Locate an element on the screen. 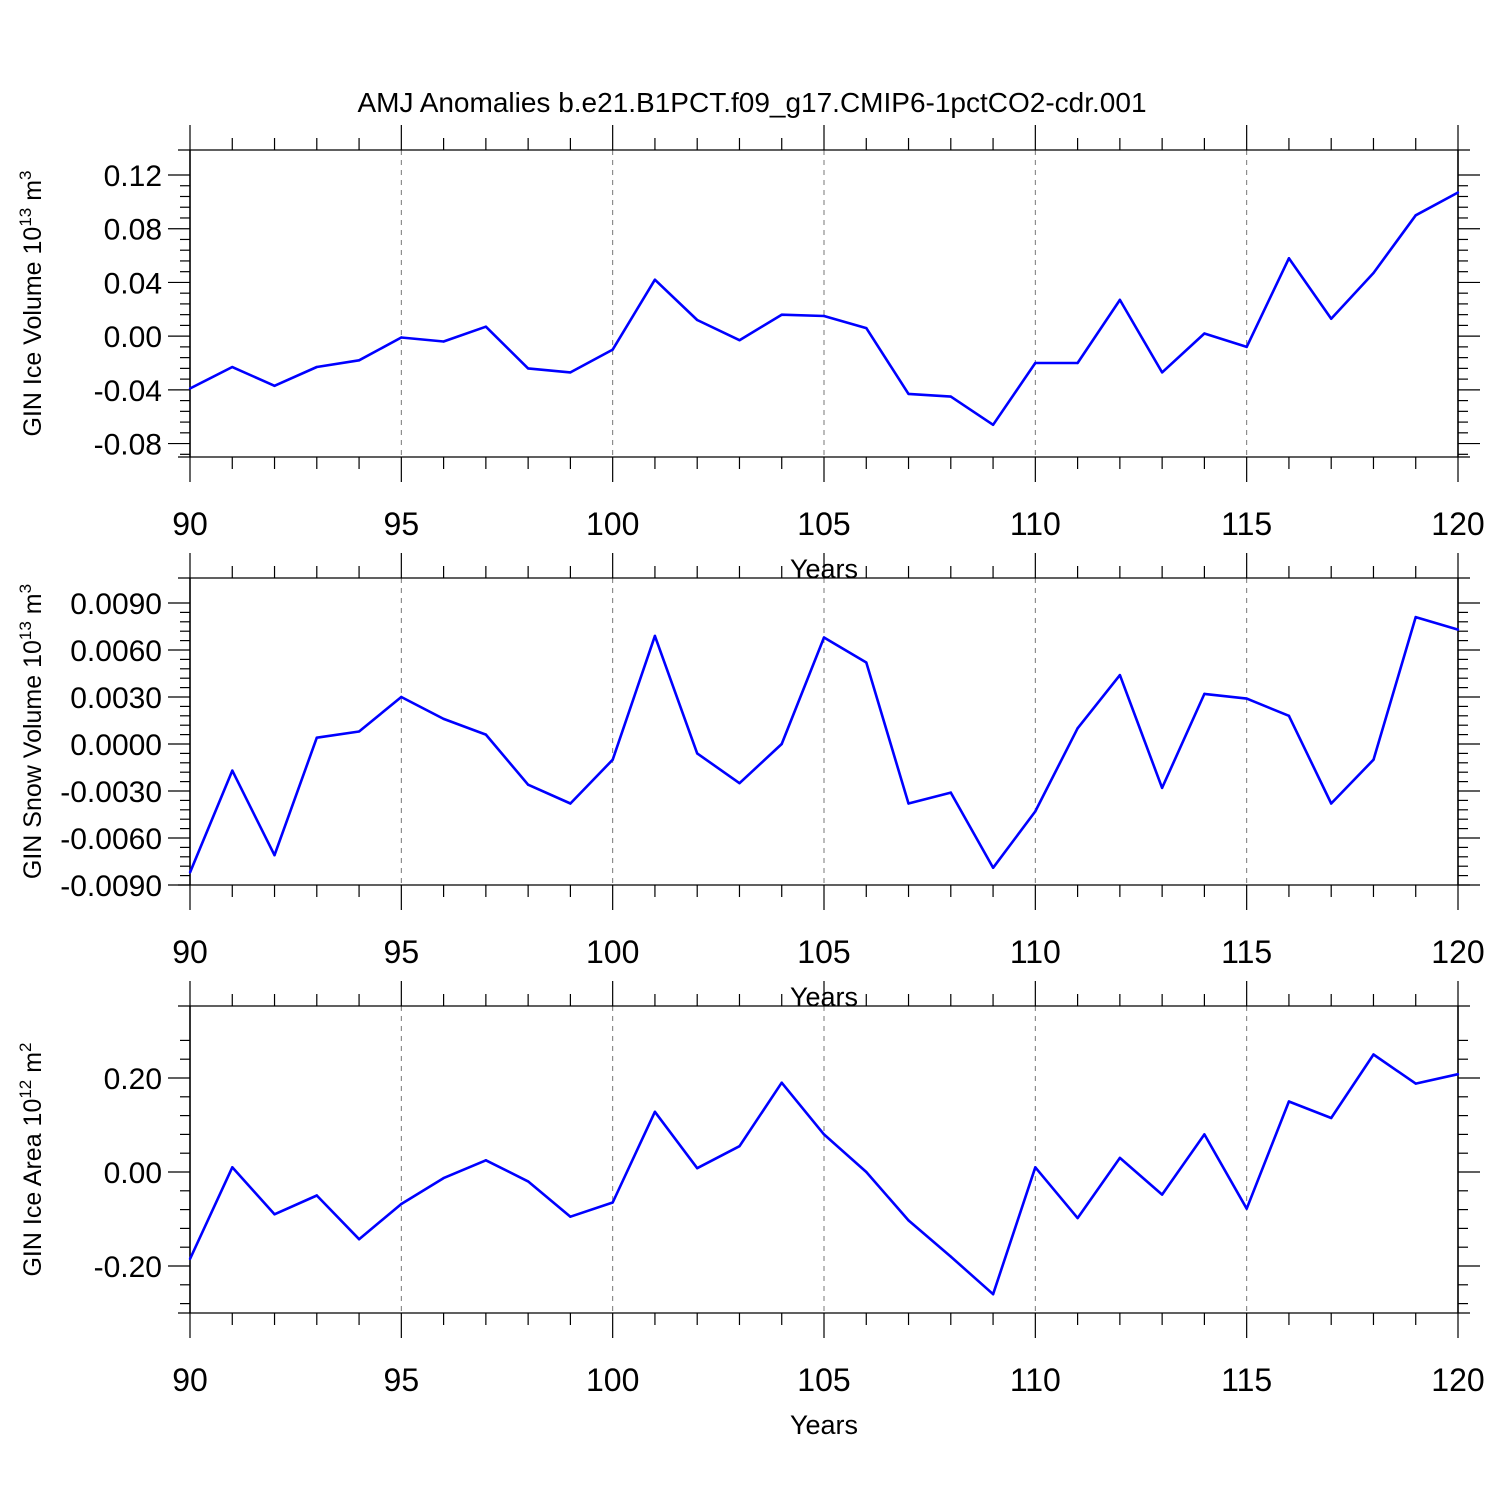  y-tick-label: -0.0060 is located at coordinates (111, 839).